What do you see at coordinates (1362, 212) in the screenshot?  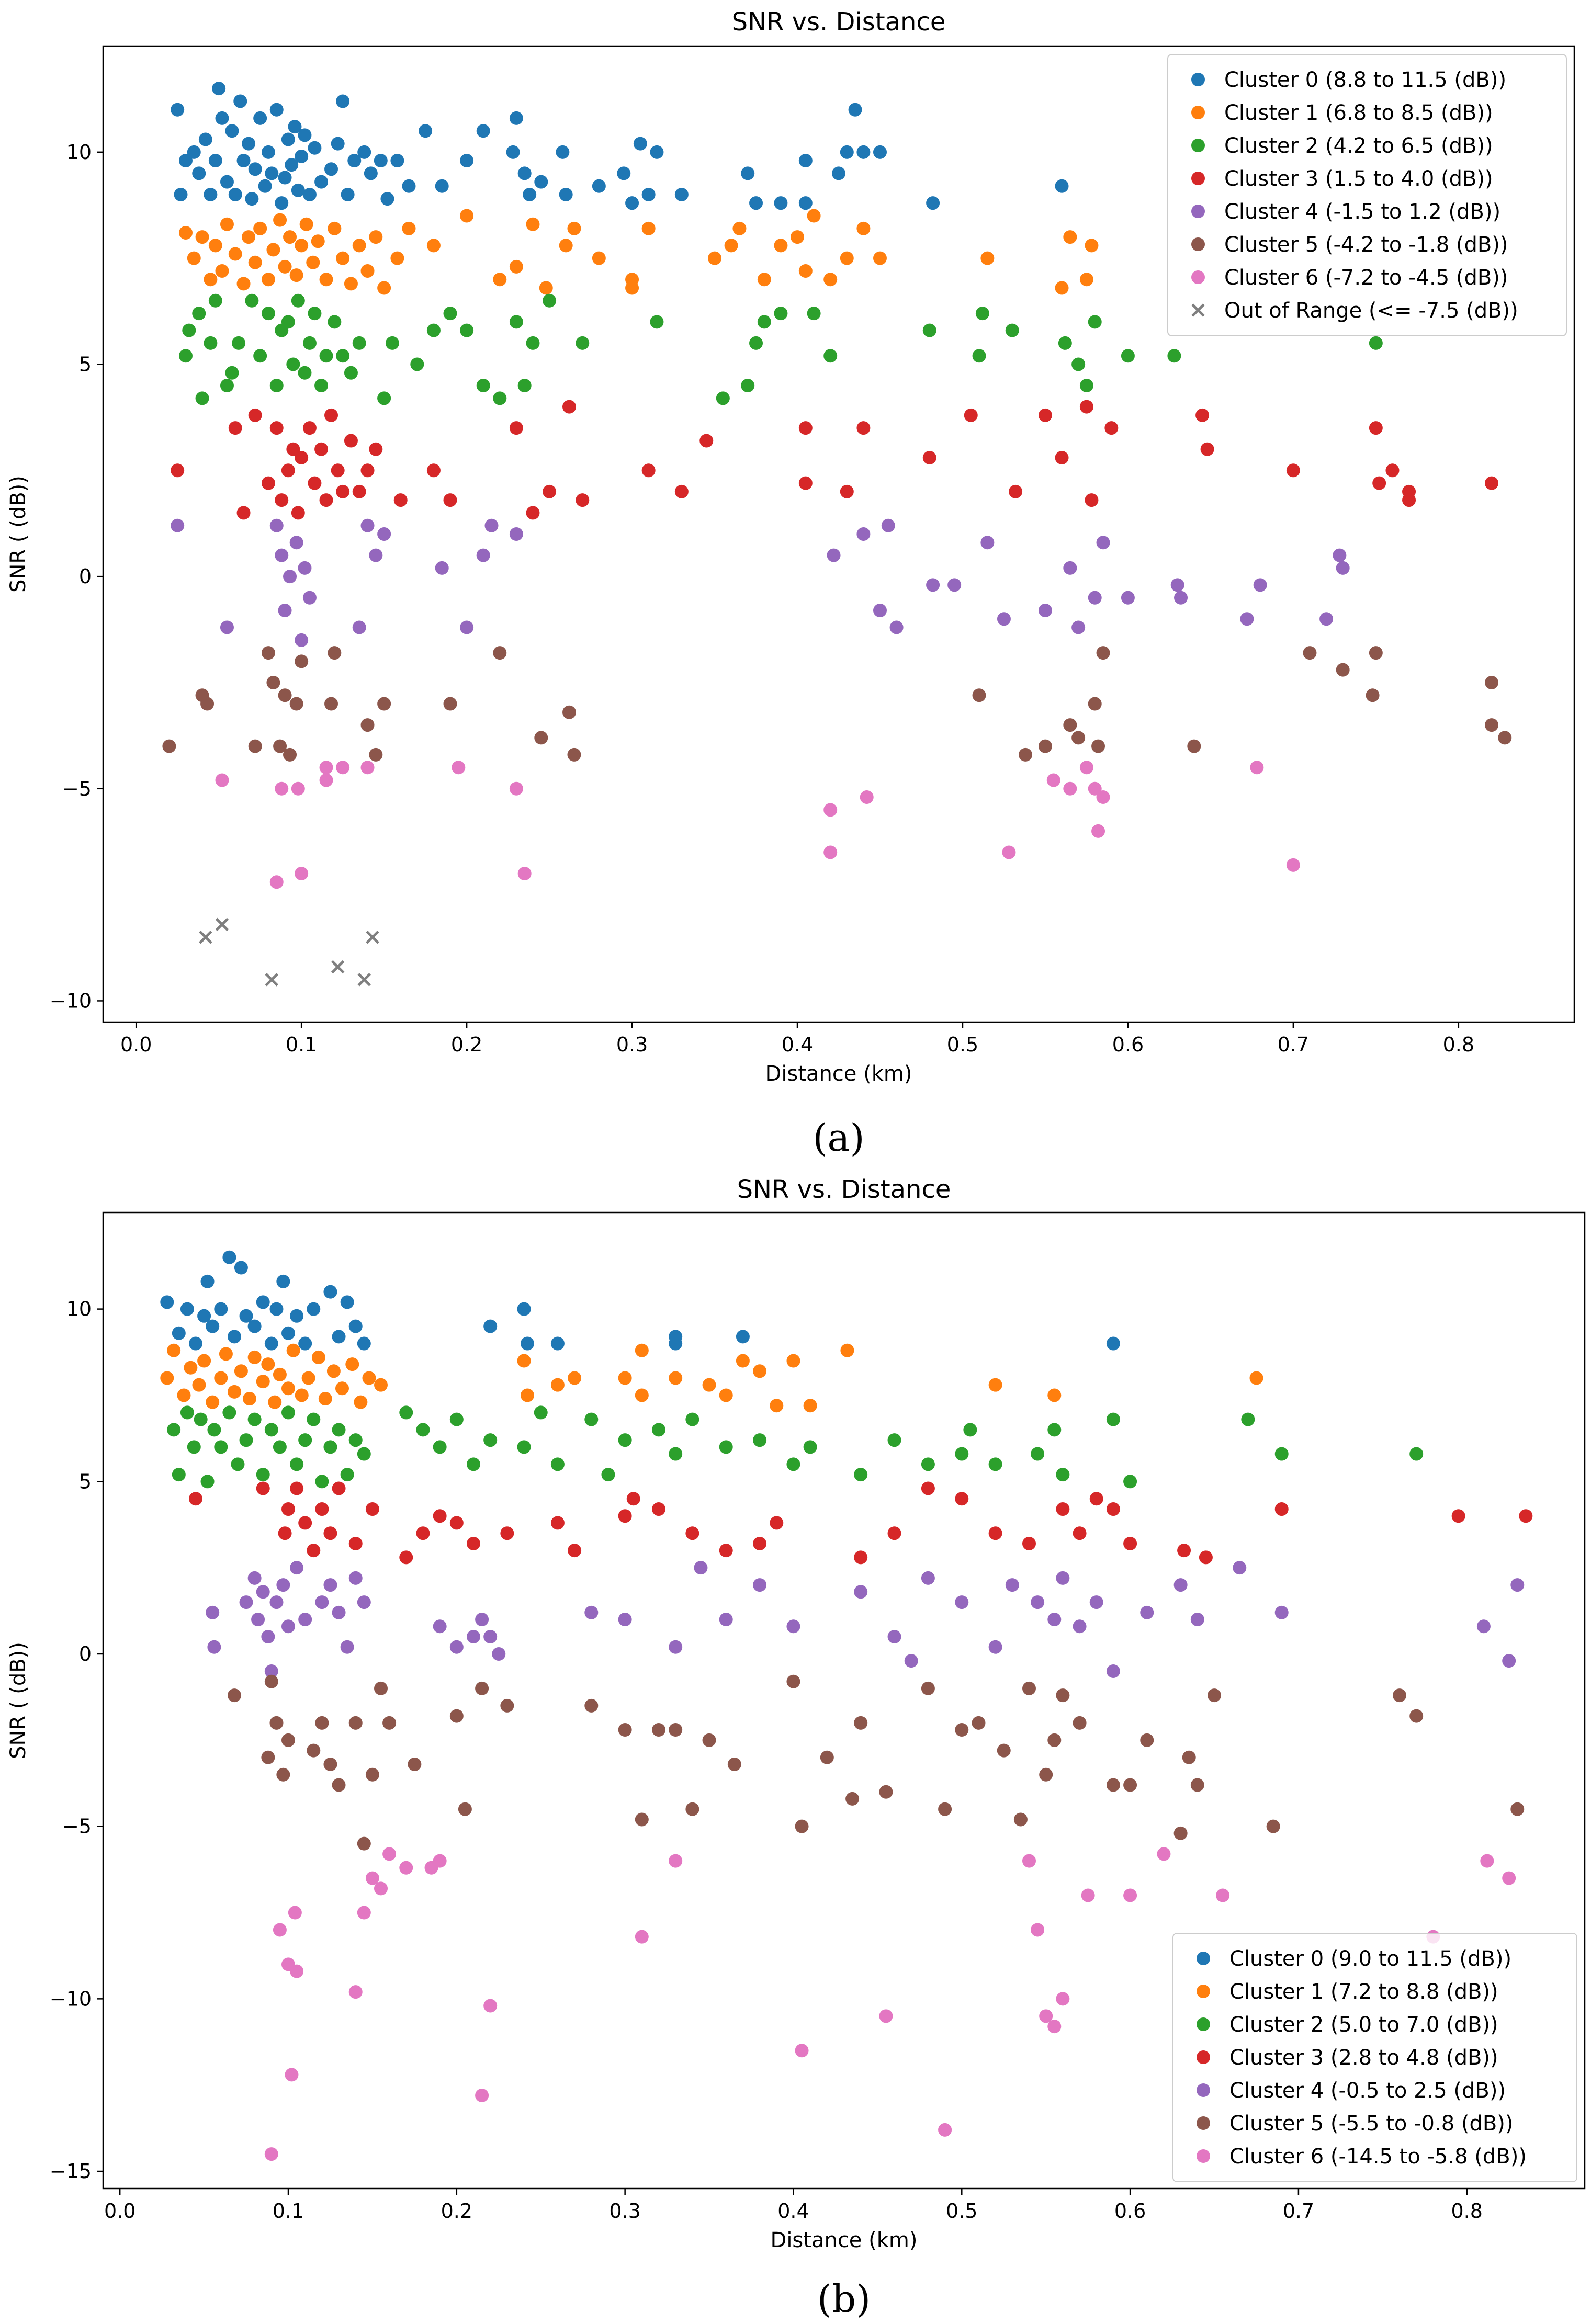 I see `legend-label: Cluster 4 (-1.5 to 1.2 (dB))` at bounding box center [1362, 212].